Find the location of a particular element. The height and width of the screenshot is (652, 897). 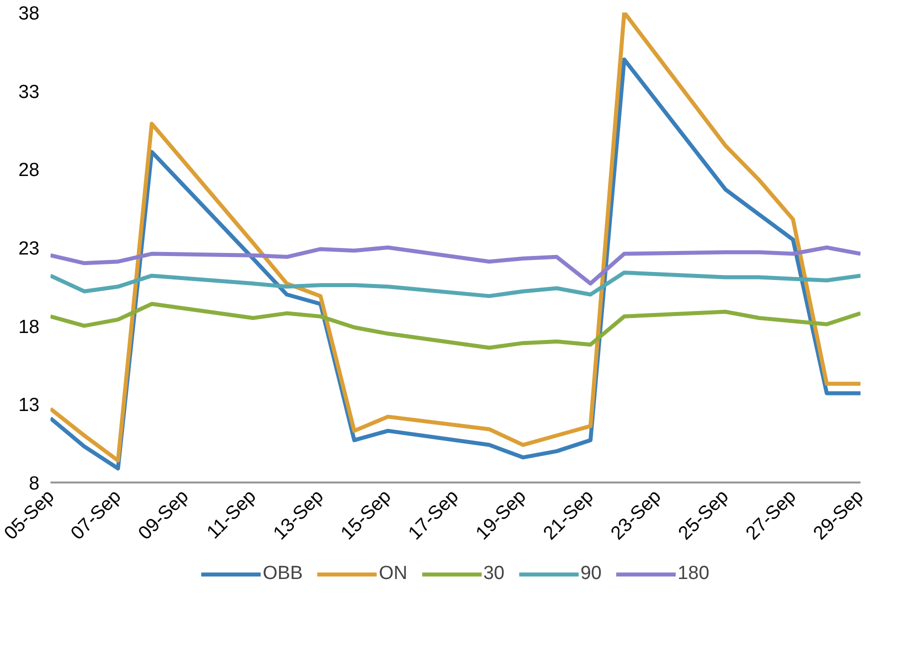

y-tick-label: 23 is located at coordinates (29, 249).